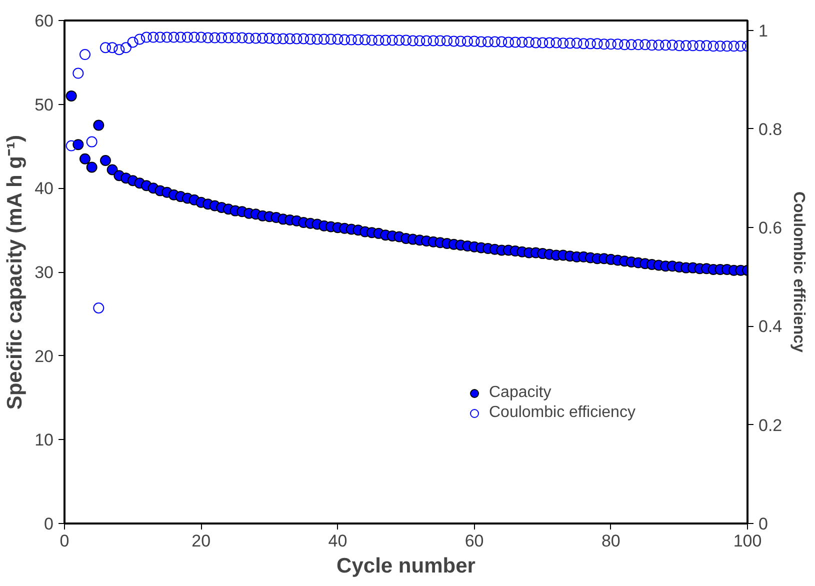  What do you see at coordinates (799, 272) in the screenshot?
I see `y2-axis-title: Coulombic efficiency` at bounding box center [799, 272].